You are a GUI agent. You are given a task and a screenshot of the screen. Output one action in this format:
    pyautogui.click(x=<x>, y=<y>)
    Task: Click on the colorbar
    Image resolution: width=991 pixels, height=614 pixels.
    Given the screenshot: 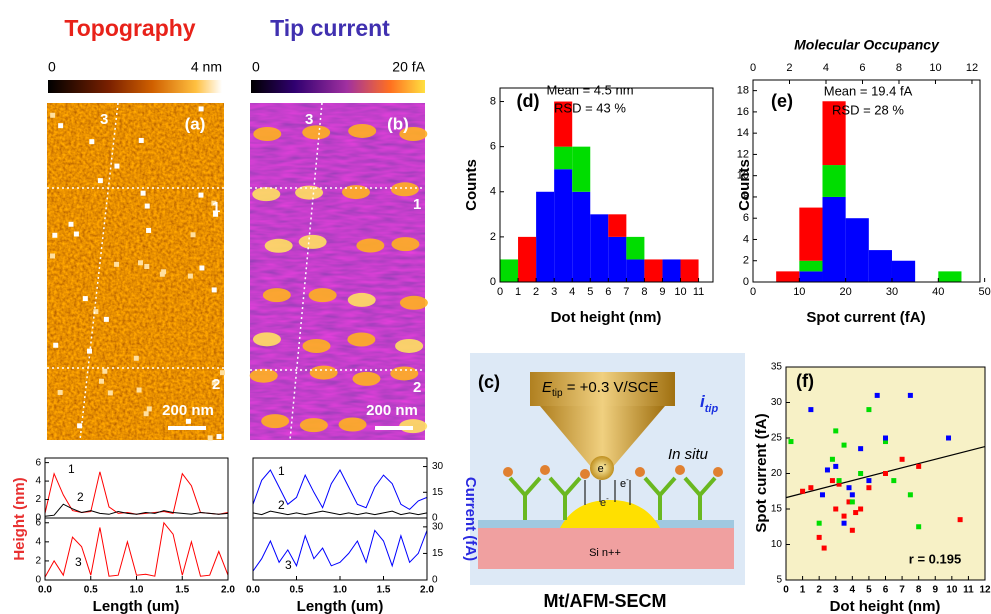 What is the action you would take?
    pyautogui.click(x=135, y=86)
    